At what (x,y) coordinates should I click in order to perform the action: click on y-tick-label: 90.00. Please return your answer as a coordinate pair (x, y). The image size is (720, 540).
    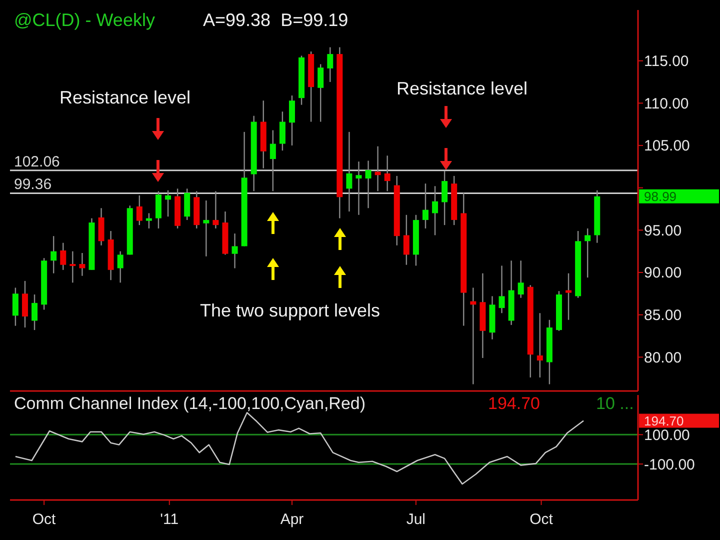
    Looking at the image, I should click on (663, 273).